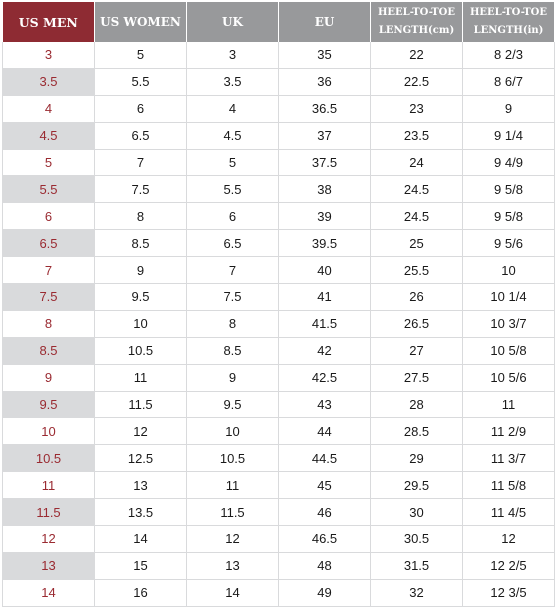 The height and width of the screenshot is (616, 556). Describe the element at coordinates (416, 405) in the screenshot. I see `cell-length-cm: 28` at that location.